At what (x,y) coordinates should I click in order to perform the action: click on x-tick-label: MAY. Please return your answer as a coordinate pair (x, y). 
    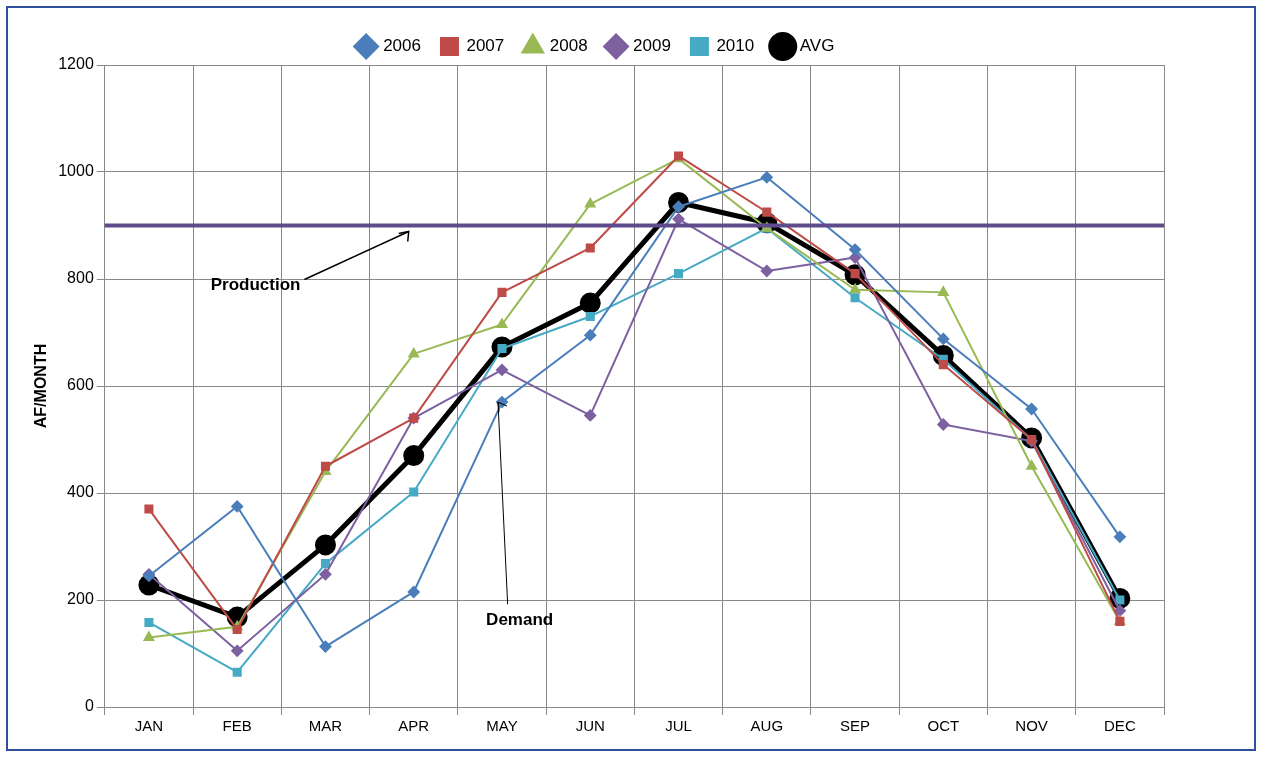
    Looking at the image, I should click on (502, 726).